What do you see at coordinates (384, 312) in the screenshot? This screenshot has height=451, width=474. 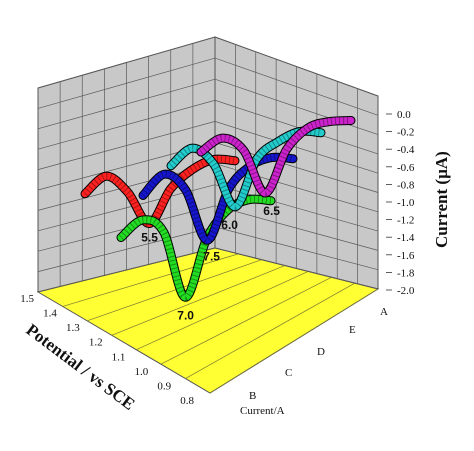 I see `depth-tick-label: A` at bounding box center [384, 312].